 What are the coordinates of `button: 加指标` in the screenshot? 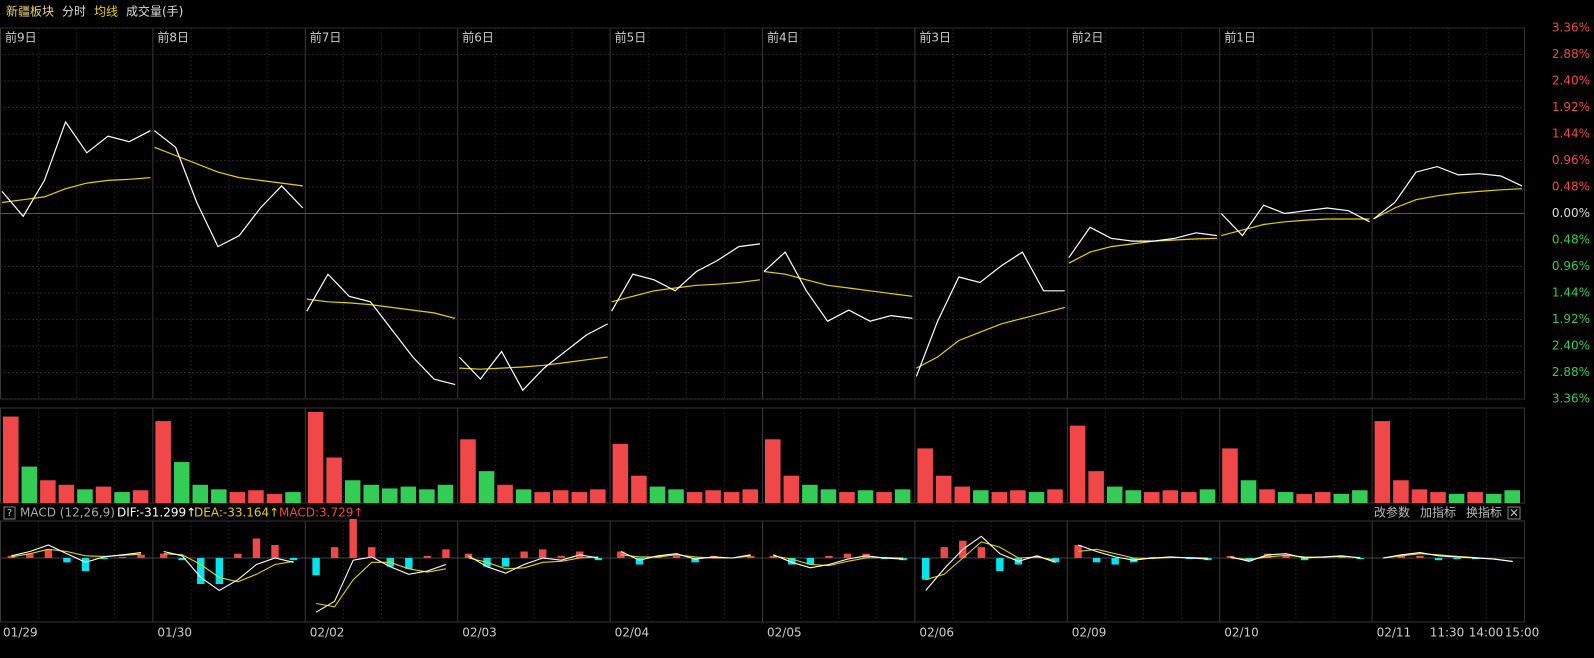 It's located at (1438, 512).